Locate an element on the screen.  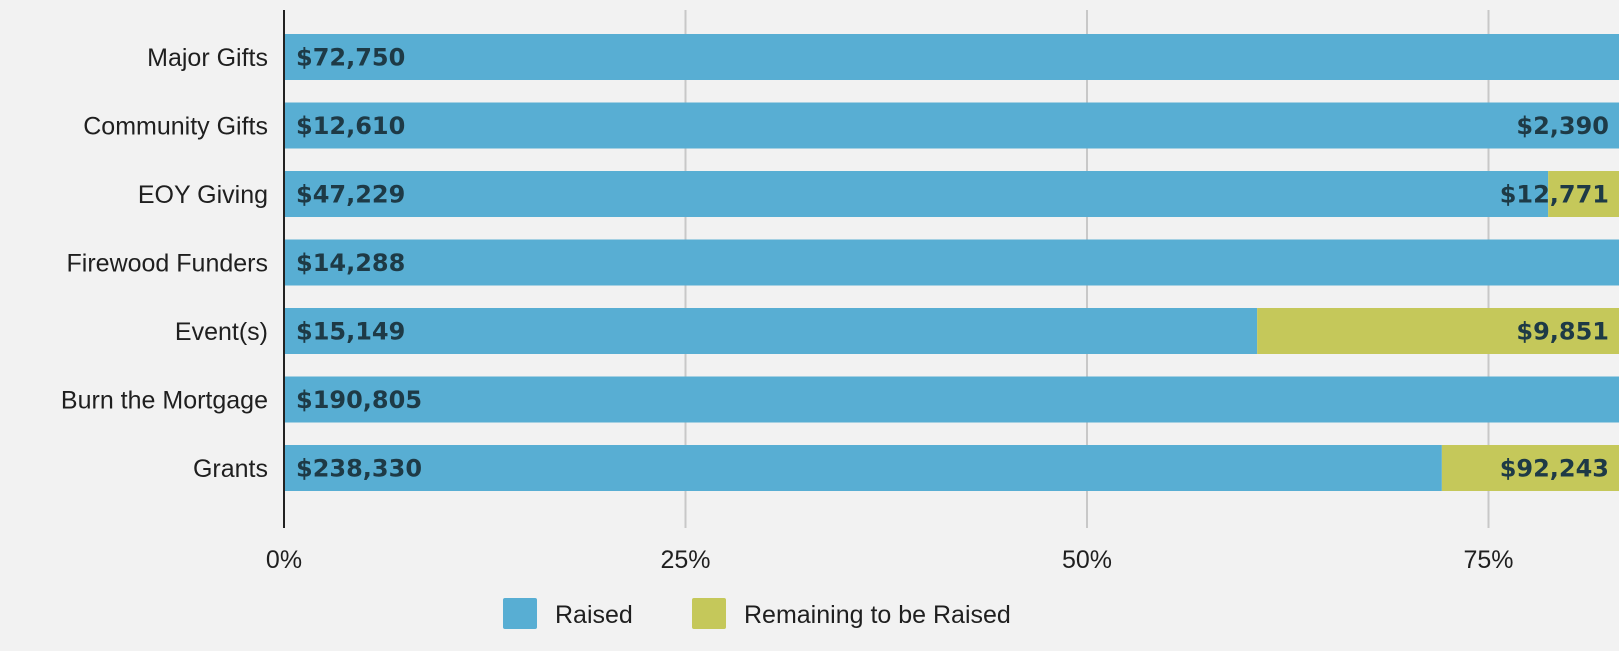
data-label: $92,243 is located at coordinates (1554, 469).